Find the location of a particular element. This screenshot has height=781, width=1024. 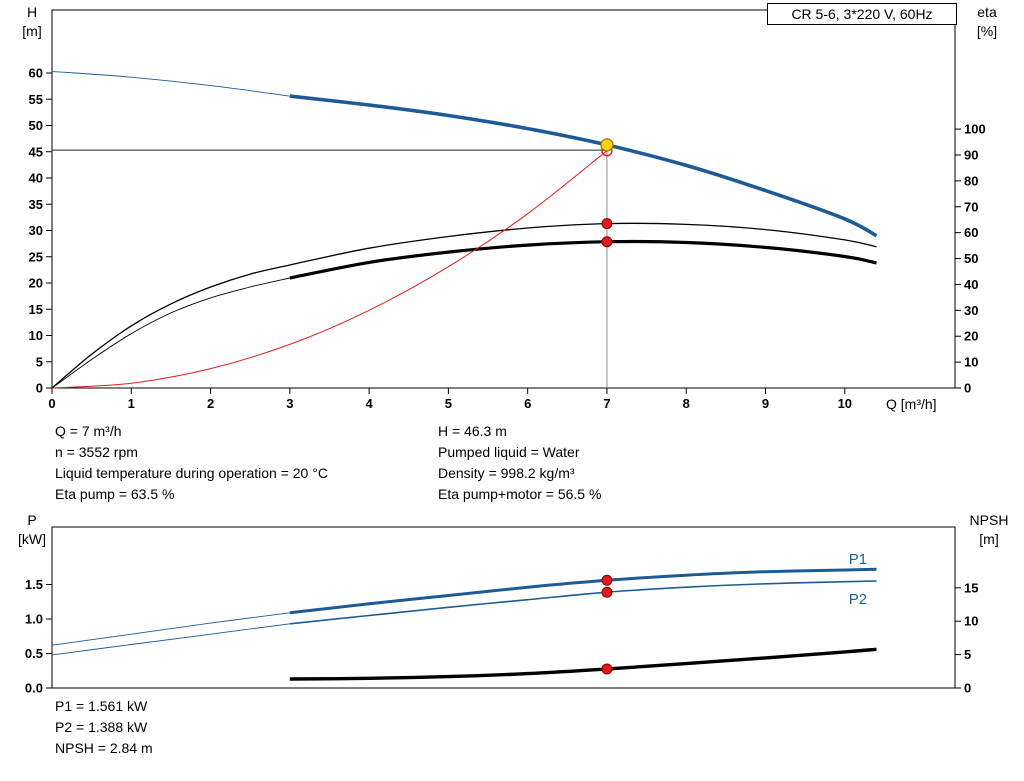

marker-p2-point is located at coordinates (607, 592).